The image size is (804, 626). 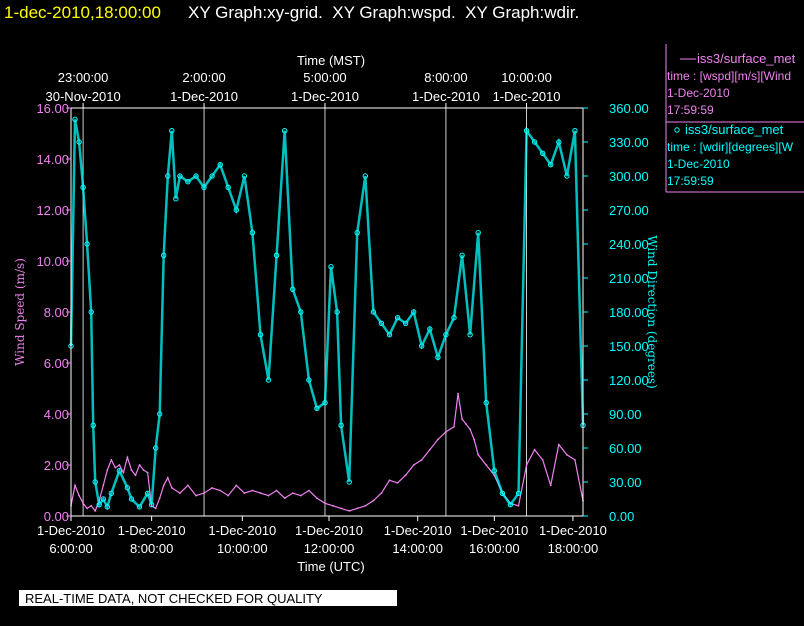 I want to click on legend-entry-2-time: 17:59:59, so click(x=690, y=181).